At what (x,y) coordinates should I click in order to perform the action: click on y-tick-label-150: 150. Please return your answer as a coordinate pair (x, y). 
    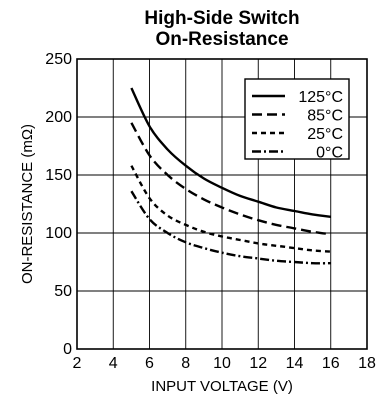
    Looking at the image, I should click on (58, 175).